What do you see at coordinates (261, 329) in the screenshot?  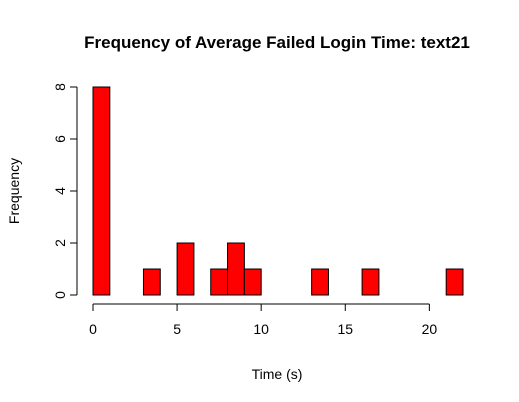 I see `x-tick-label-2: 10` at bounding box center [261, 329].